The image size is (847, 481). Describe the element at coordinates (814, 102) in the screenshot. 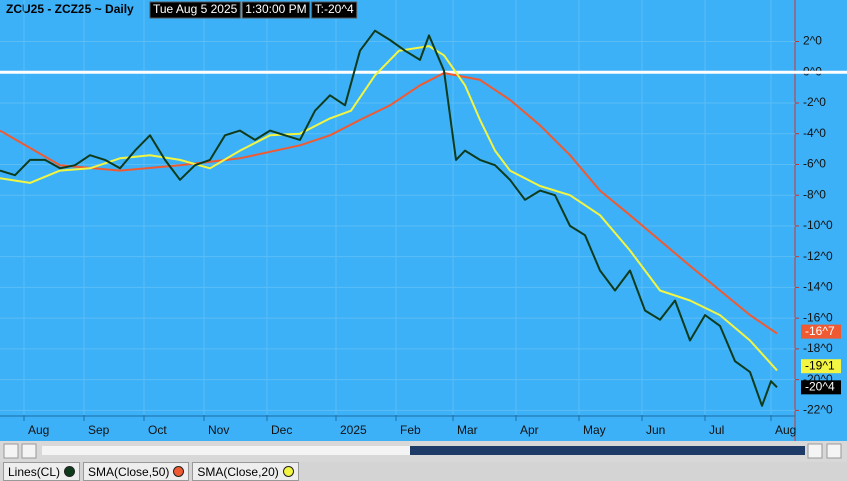

I see `y-tick-label: -2^0` at that location.